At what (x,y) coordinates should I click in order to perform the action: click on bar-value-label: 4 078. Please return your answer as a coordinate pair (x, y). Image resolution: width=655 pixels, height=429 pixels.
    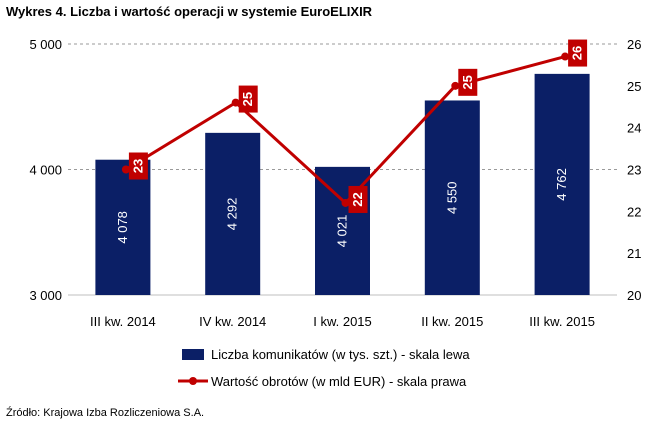
    Looking at the image, I should click on (122, 227).